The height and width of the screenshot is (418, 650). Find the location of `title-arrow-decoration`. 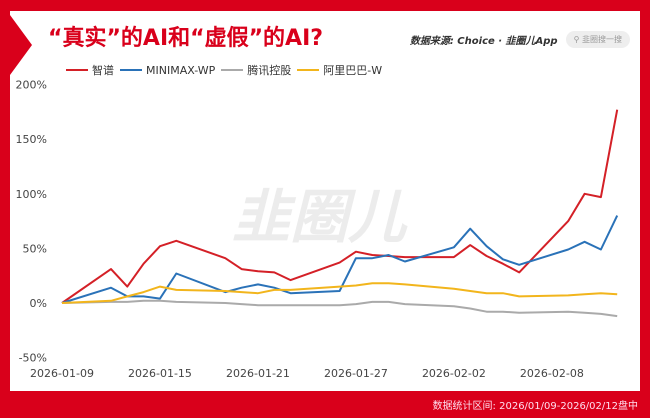

title-arrow-decoration is located at coordinates (21, 45).